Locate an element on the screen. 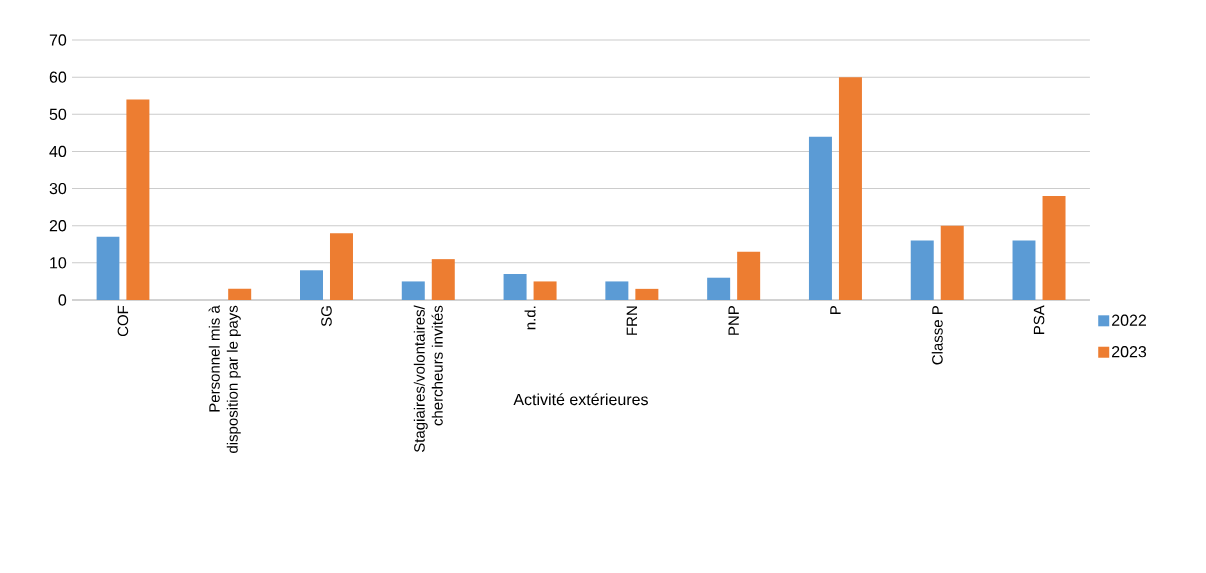 The image size is (1206, 573). x-tick-label: SG is located at coordinates (326, 316).